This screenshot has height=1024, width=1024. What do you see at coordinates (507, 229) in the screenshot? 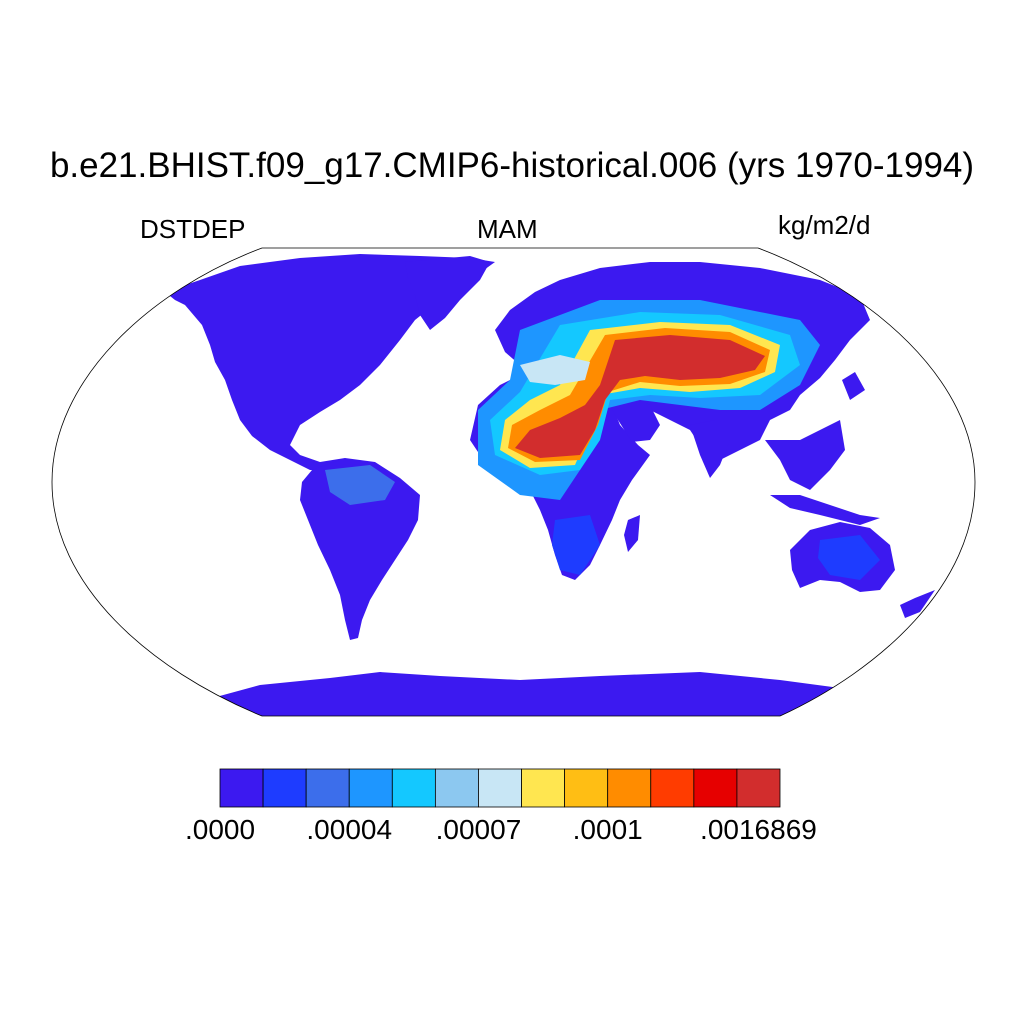
I see `season-label: MAM` at bounding box center [507, 229].